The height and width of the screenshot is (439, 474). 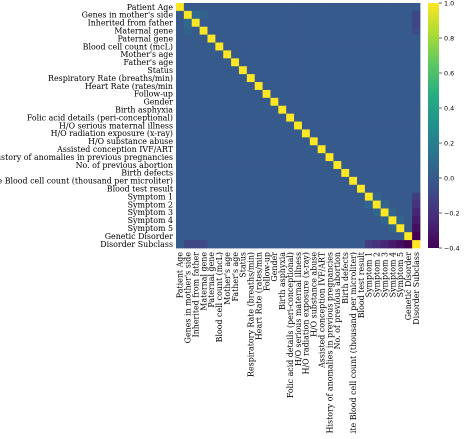 I want to click on column-label-gender: Gender, so click(x=274, y=267).